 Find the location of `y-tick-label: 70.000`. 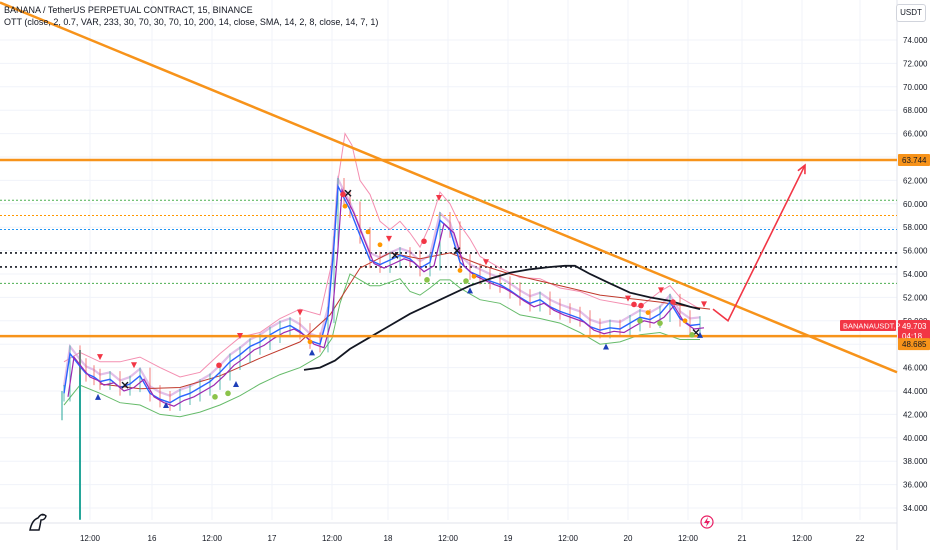

y-tick-label: 70.000 is located at coordinates (915, 87).